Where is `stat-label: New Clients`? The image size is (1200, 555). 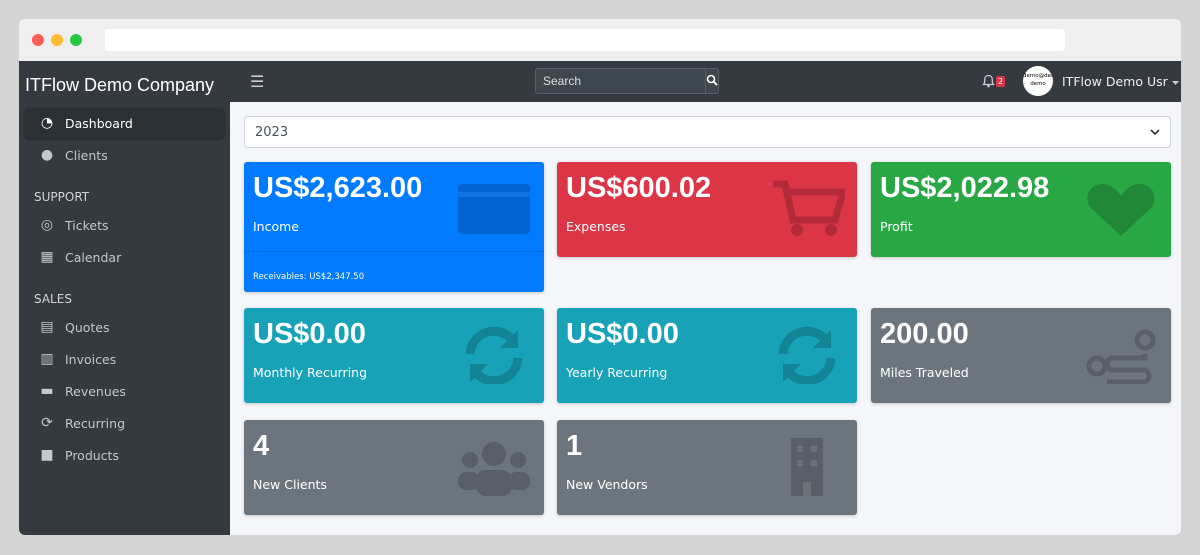 stat-label: New Clients is located at coordinates (290, 484).